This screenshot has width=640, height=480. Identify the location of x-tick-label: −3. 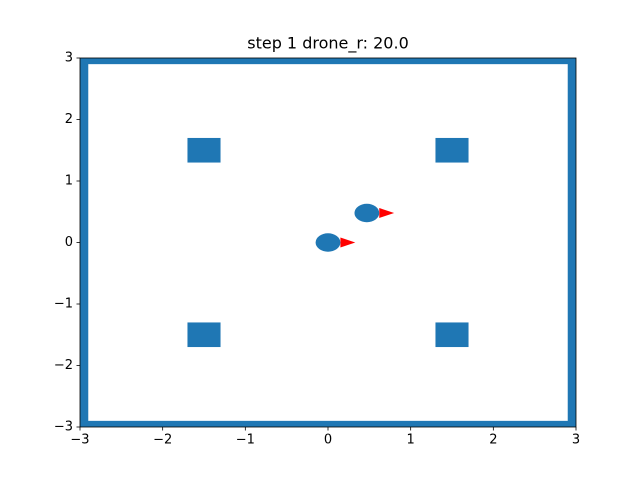
(79, 440).